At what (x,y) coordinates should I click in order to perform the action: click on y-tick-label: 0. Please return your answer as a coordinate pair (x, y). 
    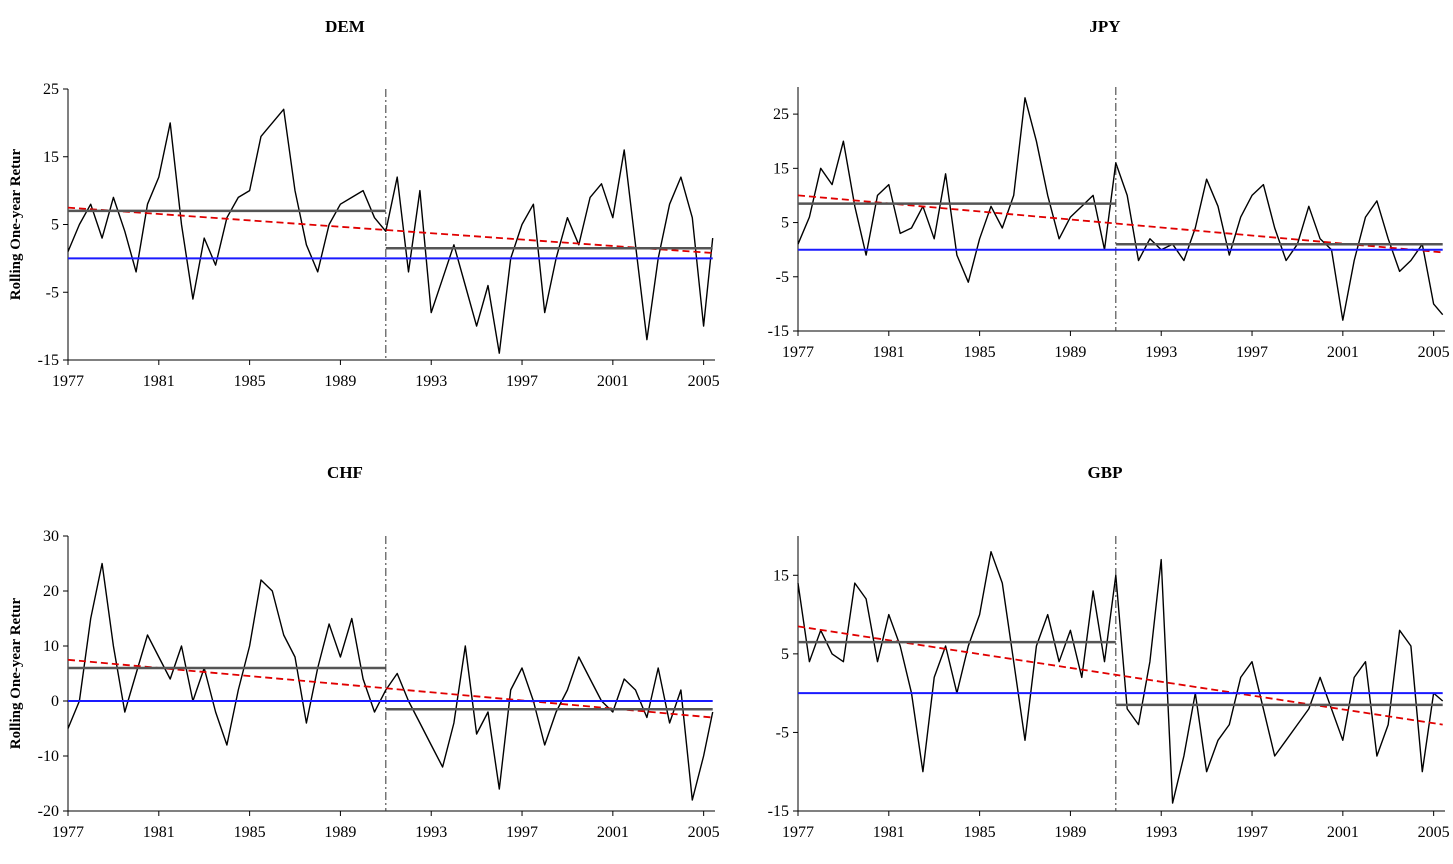
    Looking at the image, I should click on (55, 701).